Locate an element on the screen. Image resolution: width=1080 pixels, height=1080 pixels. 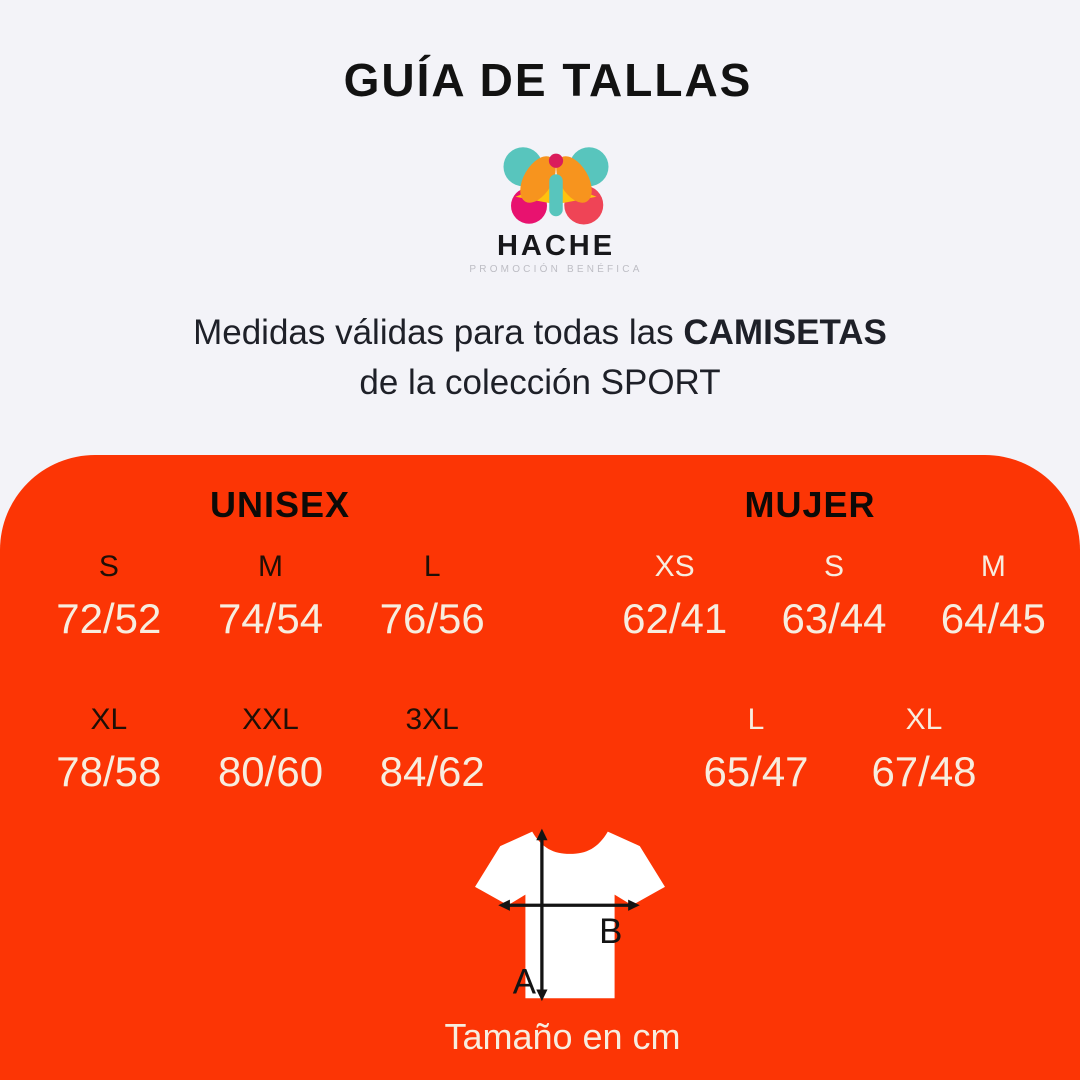
size-cell-unisex-m: M 74/54 is located at coordinates (271, 595).